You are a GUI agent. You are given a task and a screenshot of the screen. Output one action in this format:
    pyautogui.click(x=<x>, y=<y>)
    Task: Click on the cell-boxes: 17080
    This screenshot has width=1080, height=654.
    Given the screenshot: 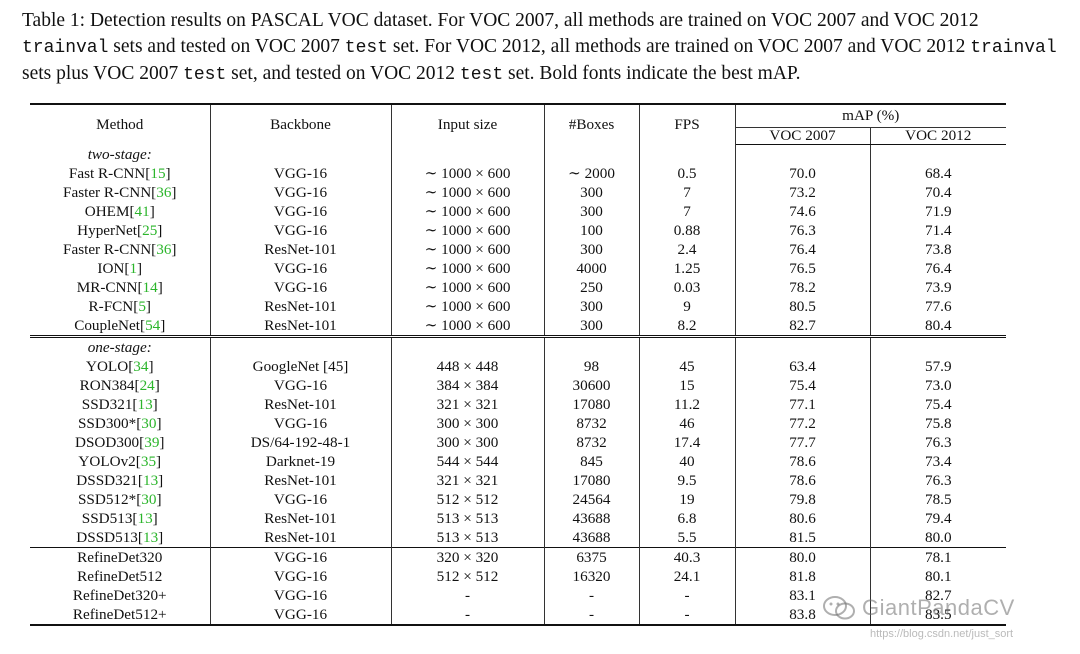 What is the action you would take?
    pyautogui.click(x=592, y=404)
    